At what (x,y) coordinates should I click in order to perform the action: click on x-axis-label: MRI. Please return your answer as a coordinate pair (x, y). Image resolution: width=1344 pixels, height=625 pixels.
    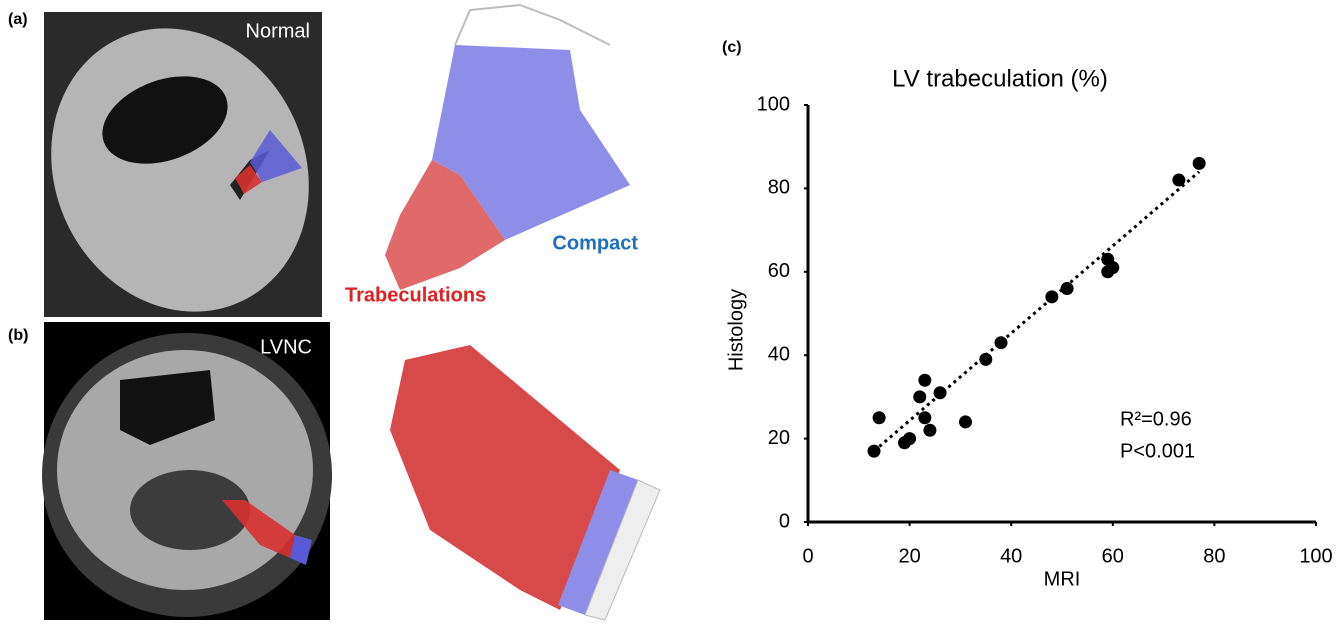
    Looking at the image, I should click on (1062, 579).